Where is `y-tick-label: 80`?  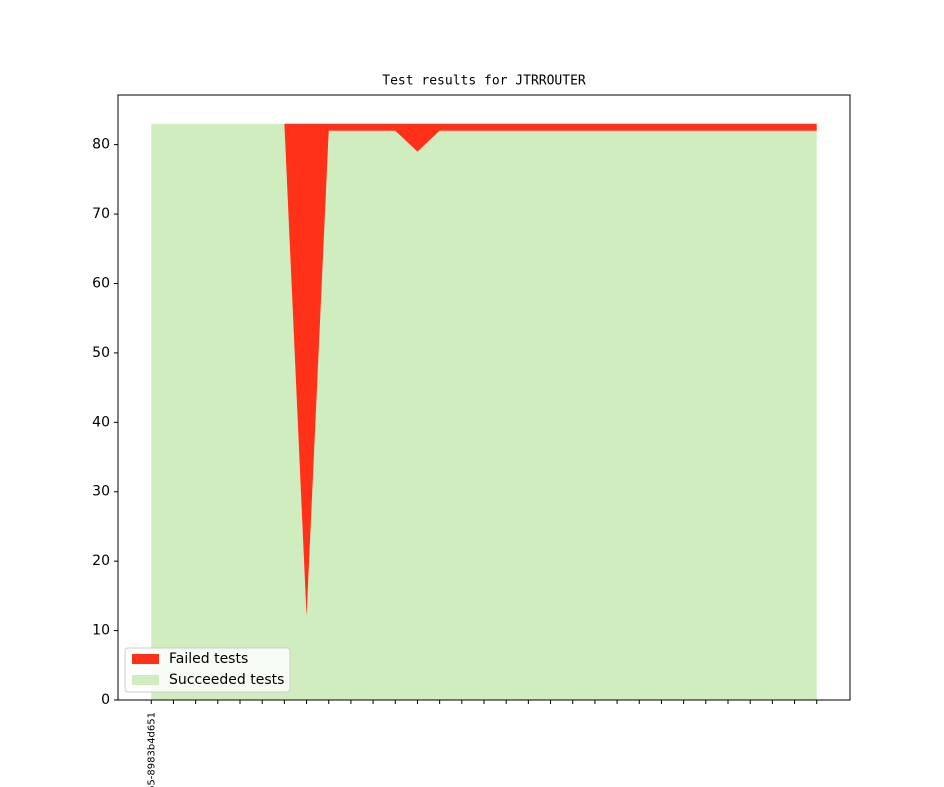 y-tick-label: 80 is located at coordinates (101, 145).